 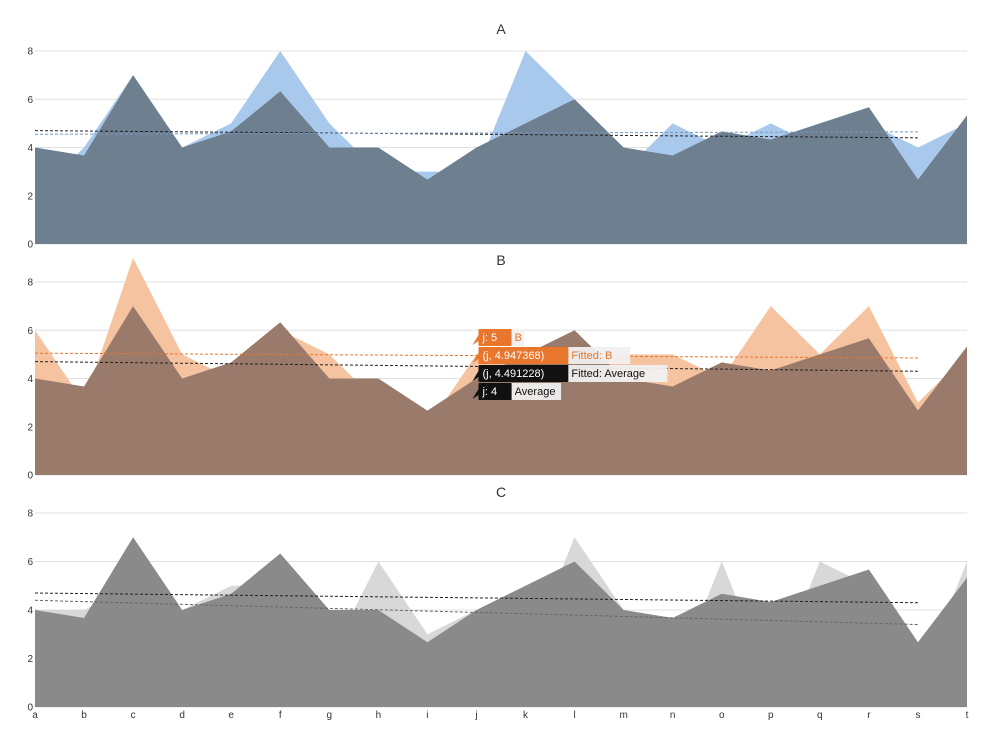 I want to click on tooltip-tag: j: 4, so click(x=489, y=392).